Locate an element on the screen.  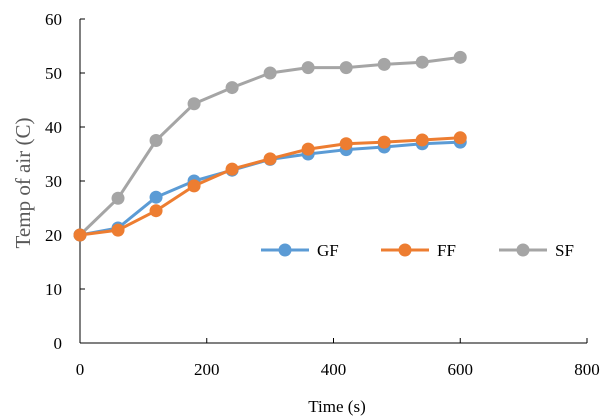
y-axis-title: Temp of air (C) is located at coordinates (23, 183).